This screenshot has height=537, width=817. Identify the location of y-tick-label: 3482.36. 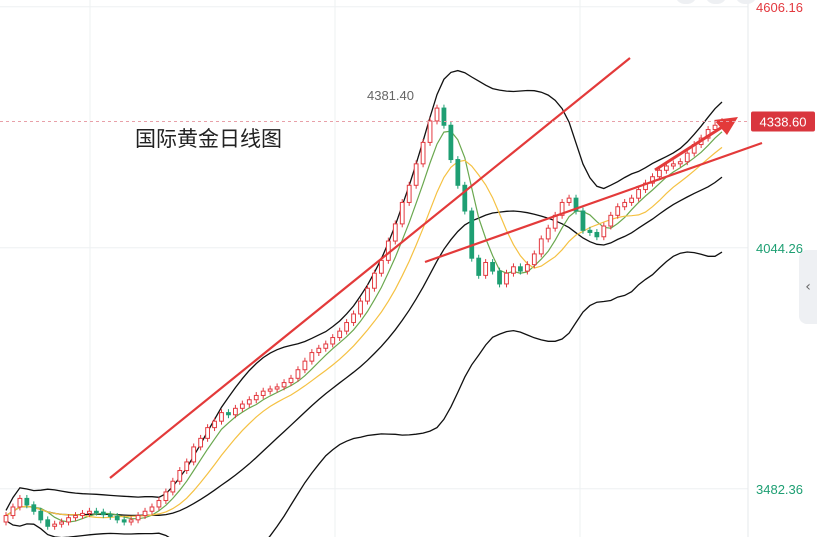
(779, 489).